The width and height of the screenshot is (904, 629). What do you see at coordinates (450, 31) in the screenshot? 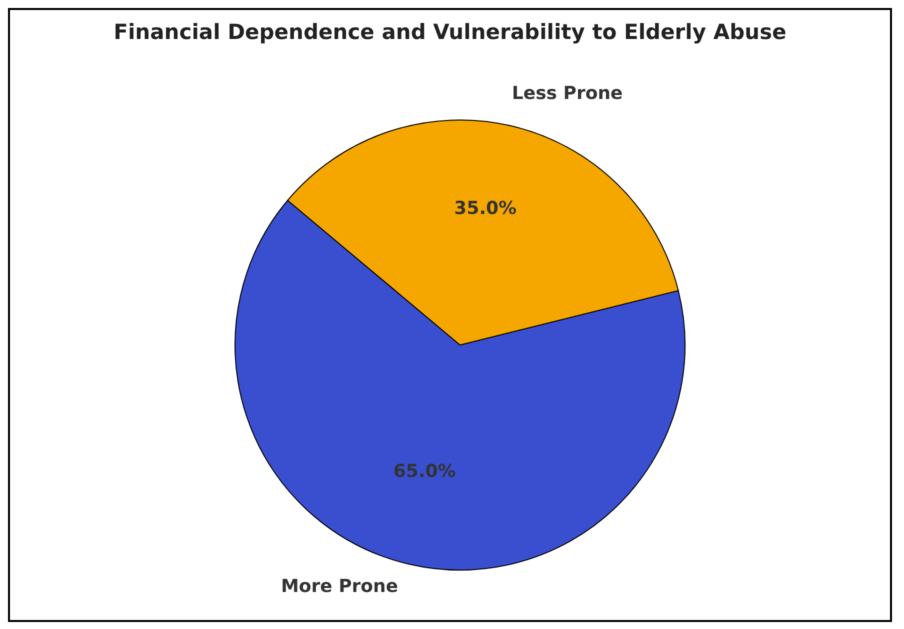
I see `chart-title: Financial Dependence and Vulnerability to Elderly Abuse` at bounding box center [450, 31].